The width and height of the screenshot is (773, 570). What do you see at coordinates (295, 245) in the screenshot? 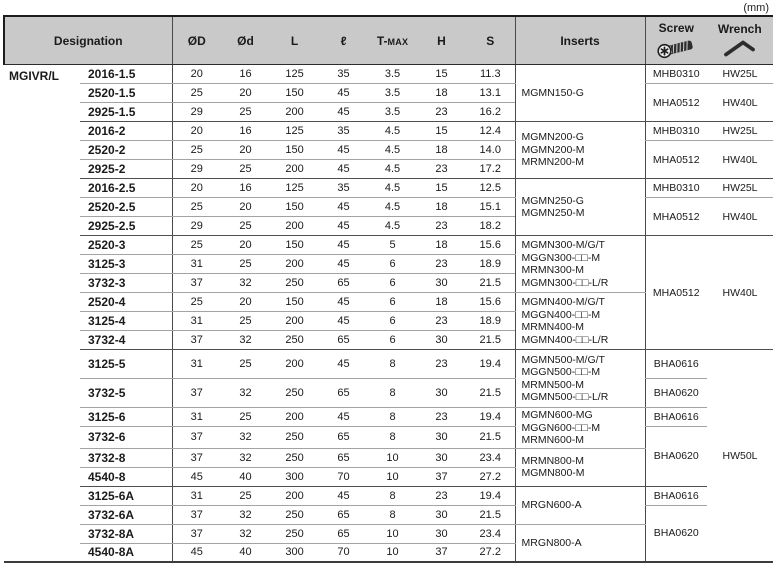
I see `len-cell: 150` at bounding box center [295, 245].